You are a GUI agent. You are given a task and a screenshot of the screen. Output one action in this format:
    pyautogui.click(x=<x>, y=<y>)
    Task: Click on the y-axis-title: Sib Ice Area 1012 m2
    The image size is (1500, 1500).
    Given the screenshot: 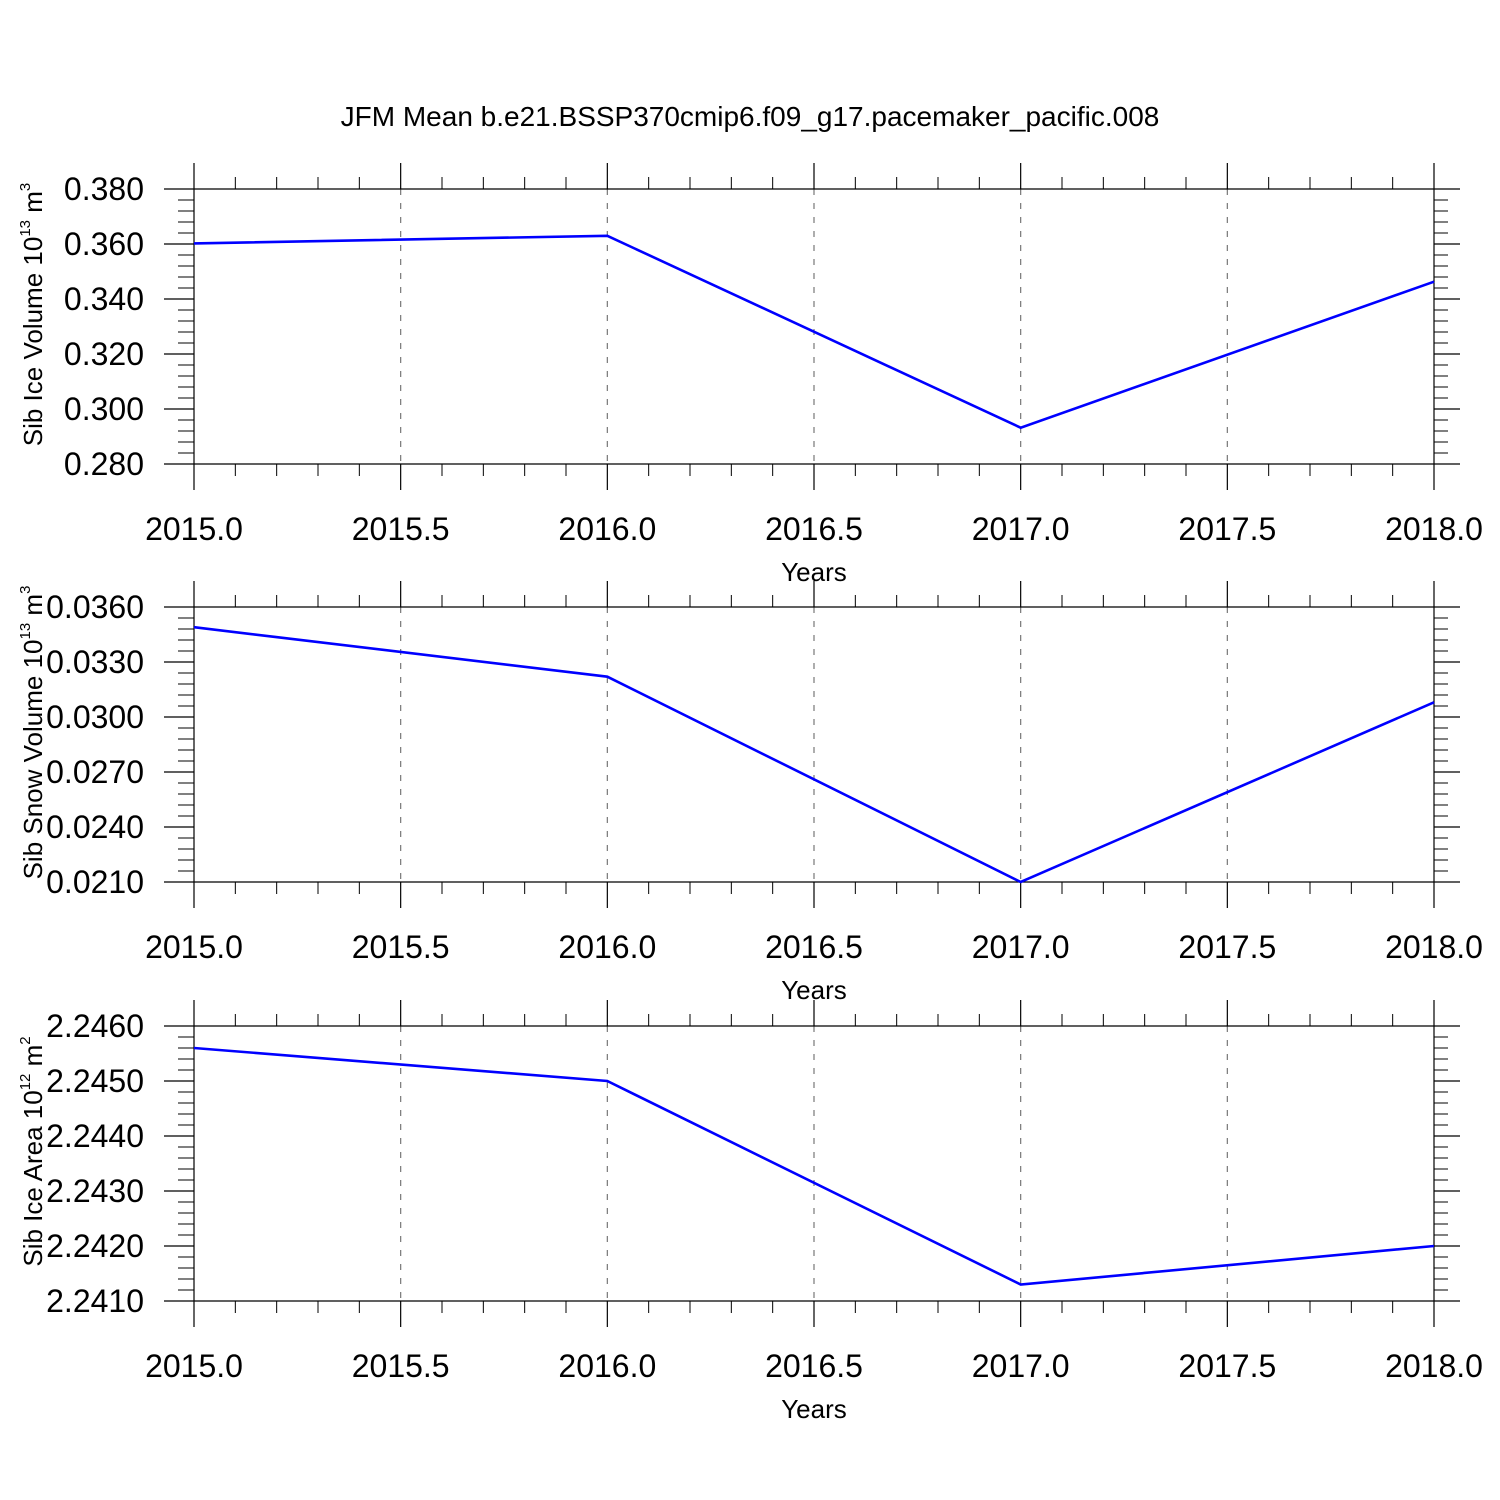 What is the action you would take?
    pyautogui.click(x=32, y=1151)
    